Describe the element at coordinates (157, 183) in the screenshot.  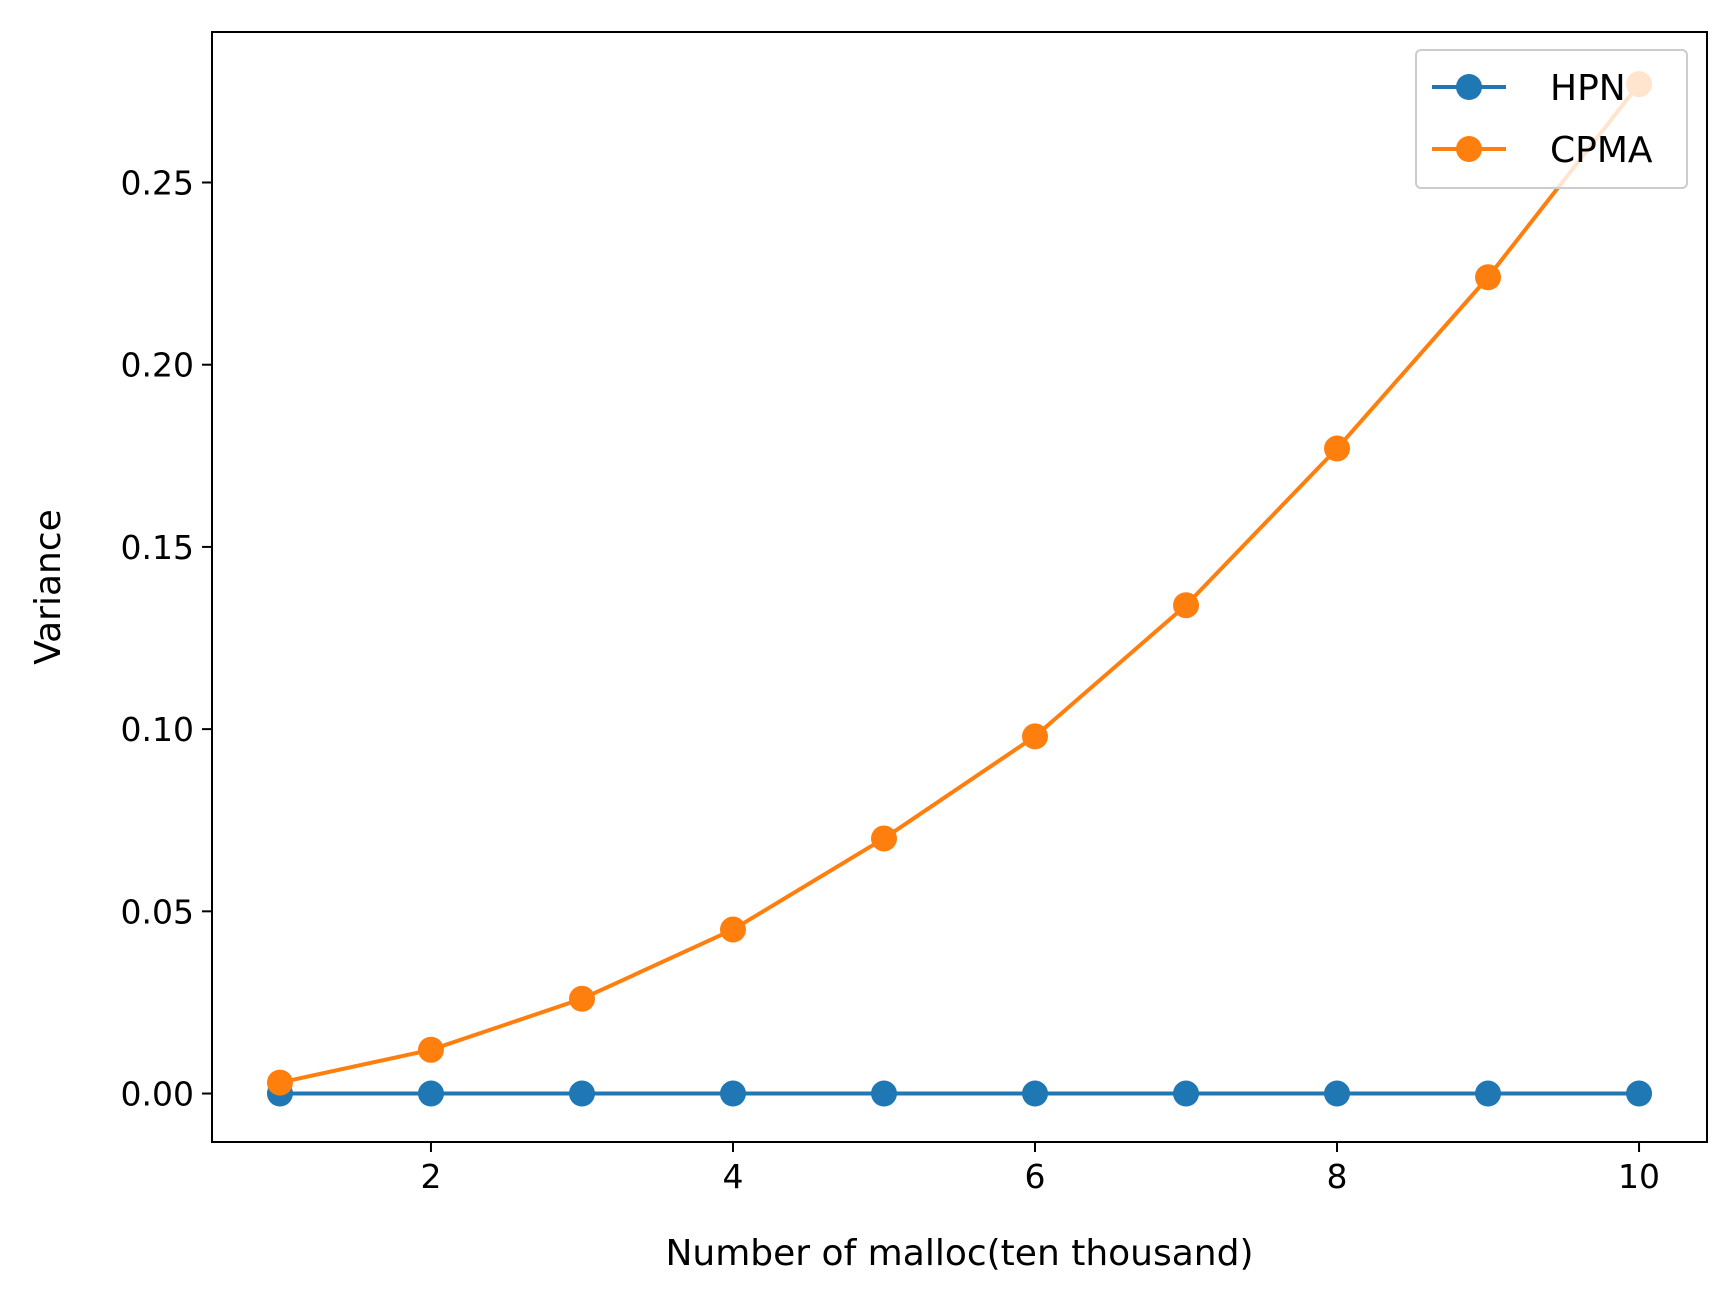
I see `y-tick-label: 0.25` at that location.